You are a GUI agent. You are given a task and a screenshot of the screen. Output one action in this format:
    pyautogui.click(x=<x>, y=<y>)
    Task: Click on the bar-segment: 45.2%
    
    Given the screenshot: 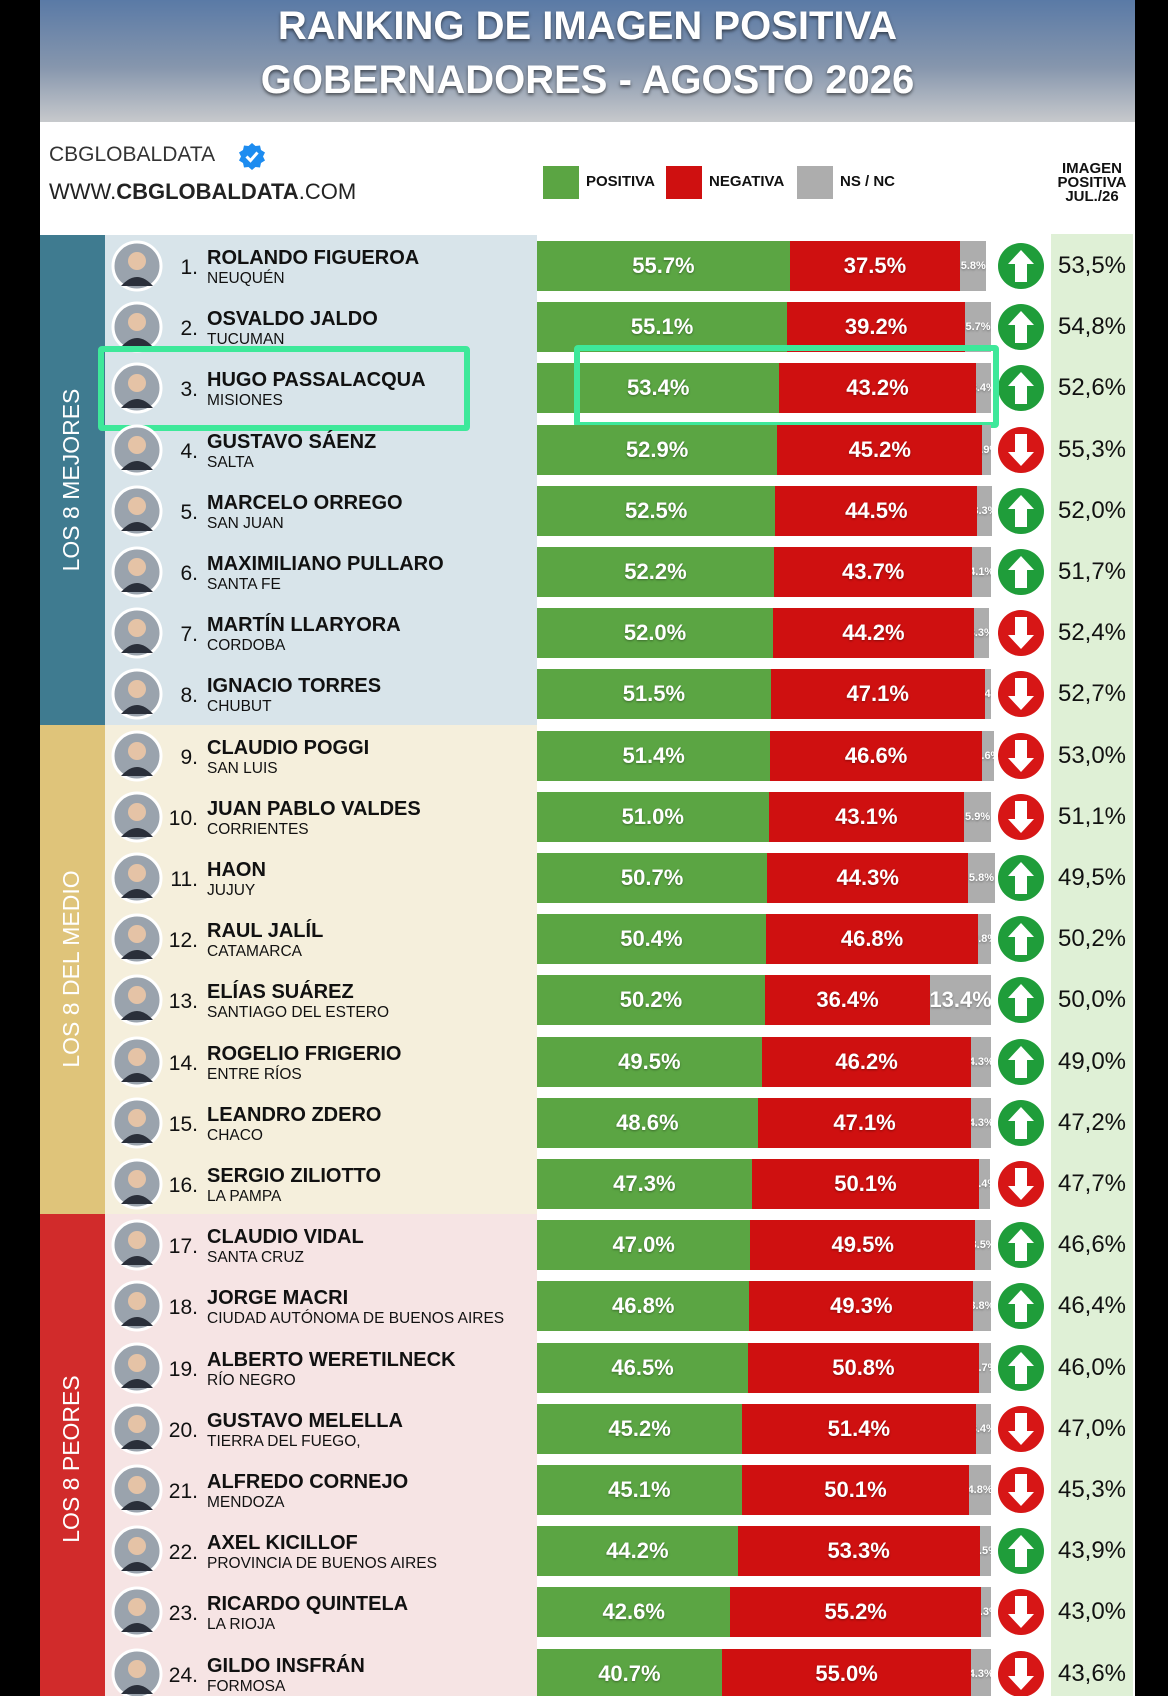 What is the action you would take?
    pyautogui.click(x=640, y=1428)
    